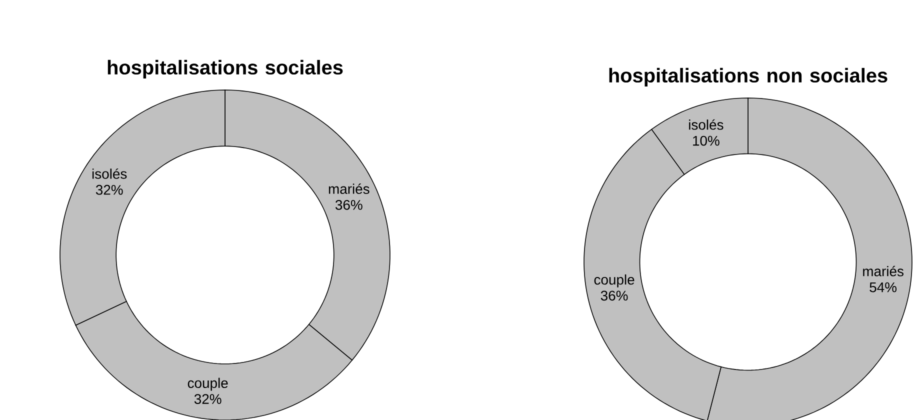  I want to click on chart-title: hospitalisations sociales, so click(225, 69).